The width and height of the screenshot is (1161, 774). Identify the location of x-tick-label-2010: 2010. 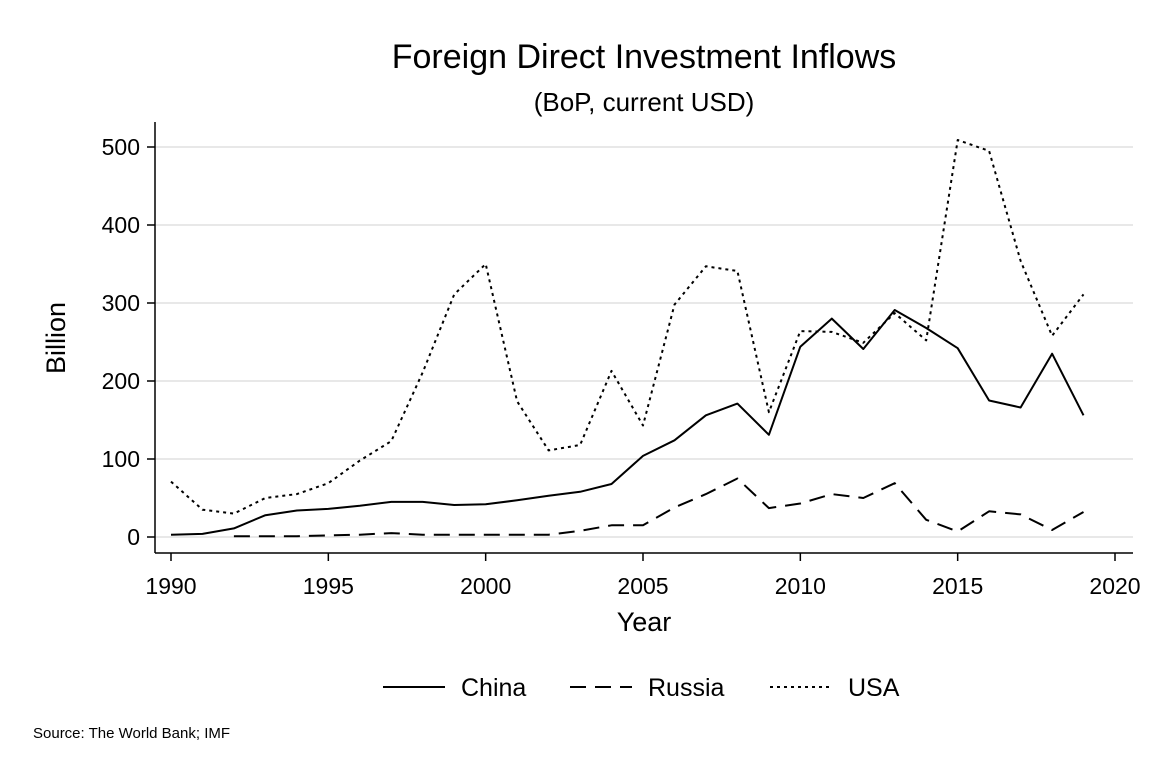
(800, 586).